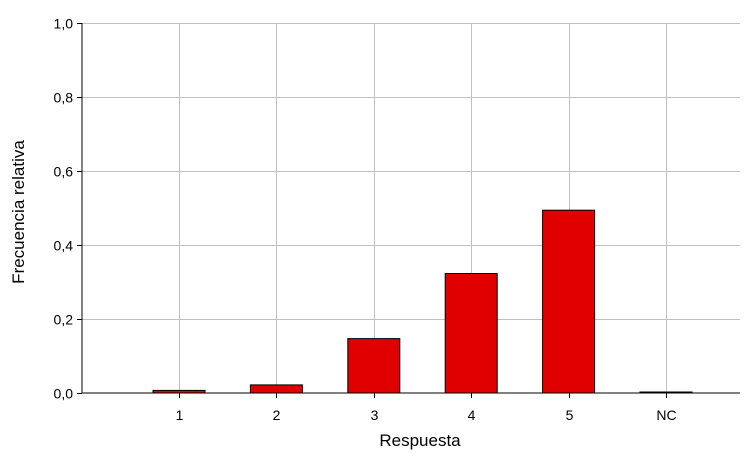  I want to click on x-tick-label: 2, so click(277, 415).